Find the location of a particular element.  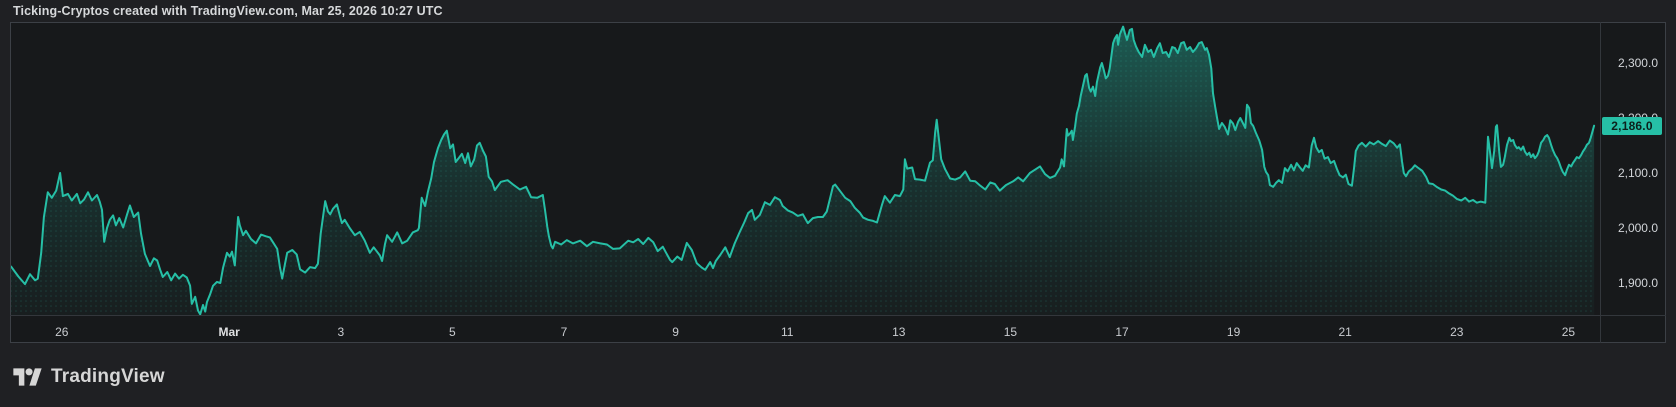

time-axis-label: 17 is located at coordinates (1122, 332).